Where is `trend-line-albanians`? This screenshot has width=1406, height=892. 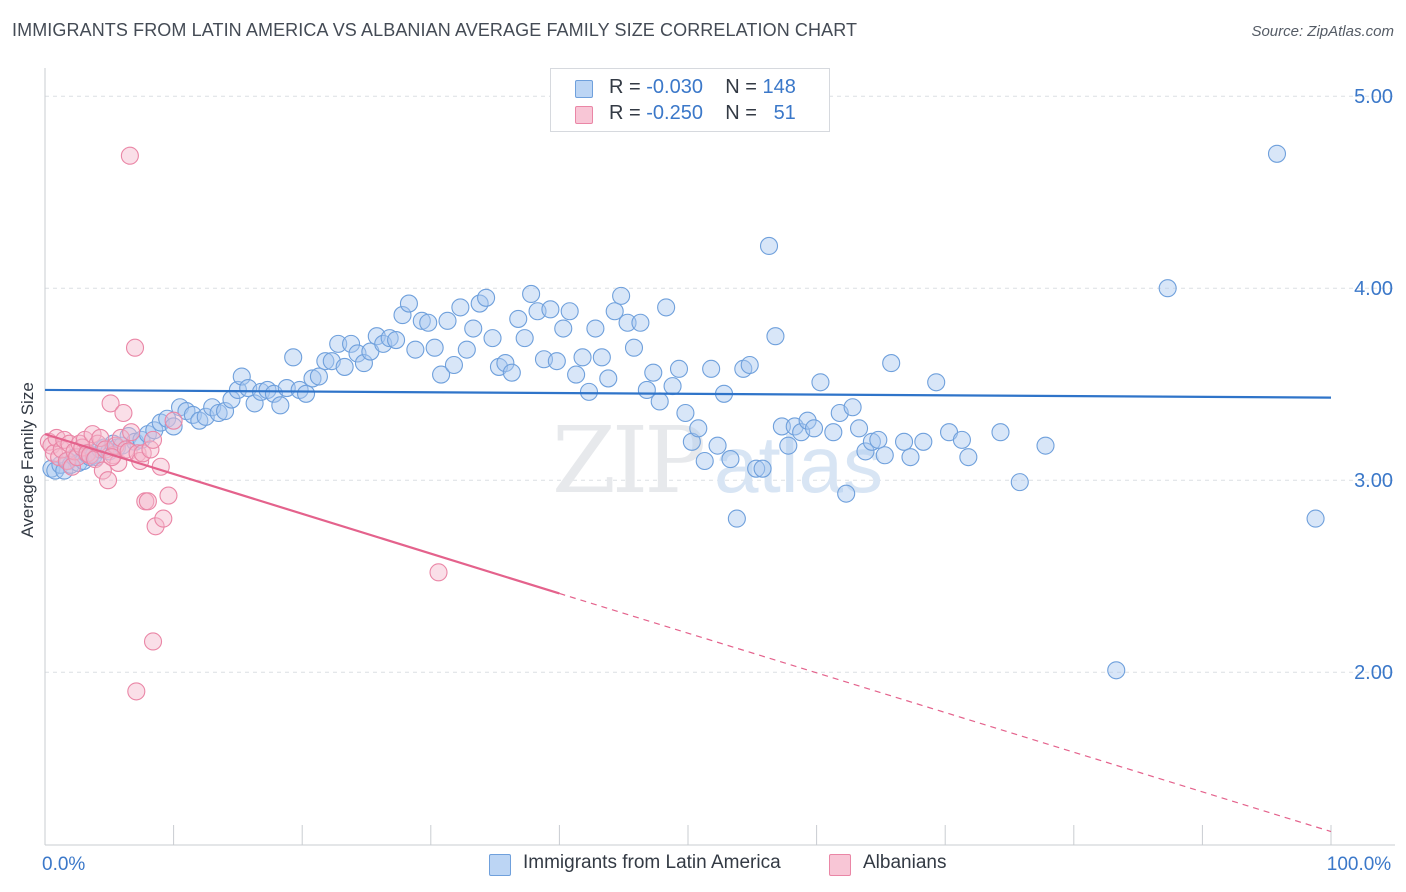
trend-line-albanians is located at coordinates (302, 514).